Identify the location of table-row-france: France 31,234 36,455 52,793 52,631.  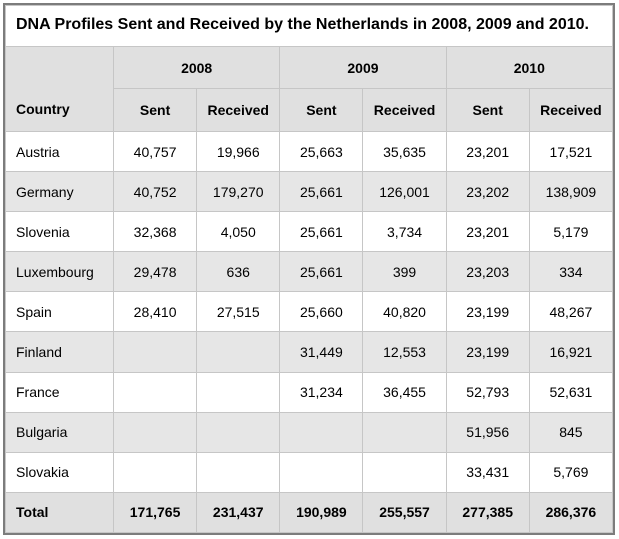
(309, 392).